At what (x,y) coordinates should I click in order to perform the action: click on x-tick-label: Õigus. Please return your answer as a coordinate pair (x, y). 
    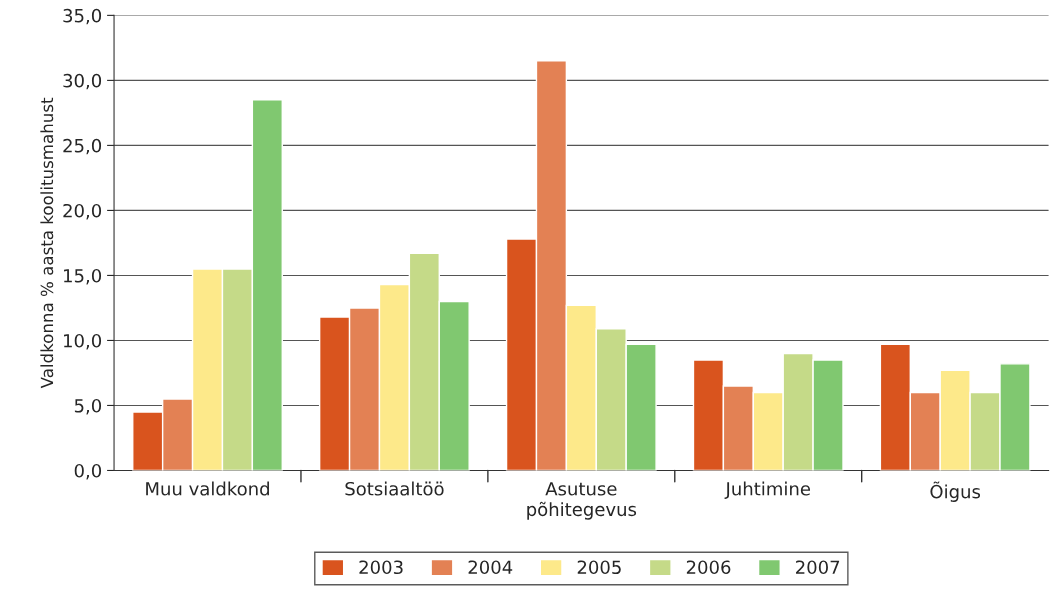
    Looking at the image, I should click on (955, 491).